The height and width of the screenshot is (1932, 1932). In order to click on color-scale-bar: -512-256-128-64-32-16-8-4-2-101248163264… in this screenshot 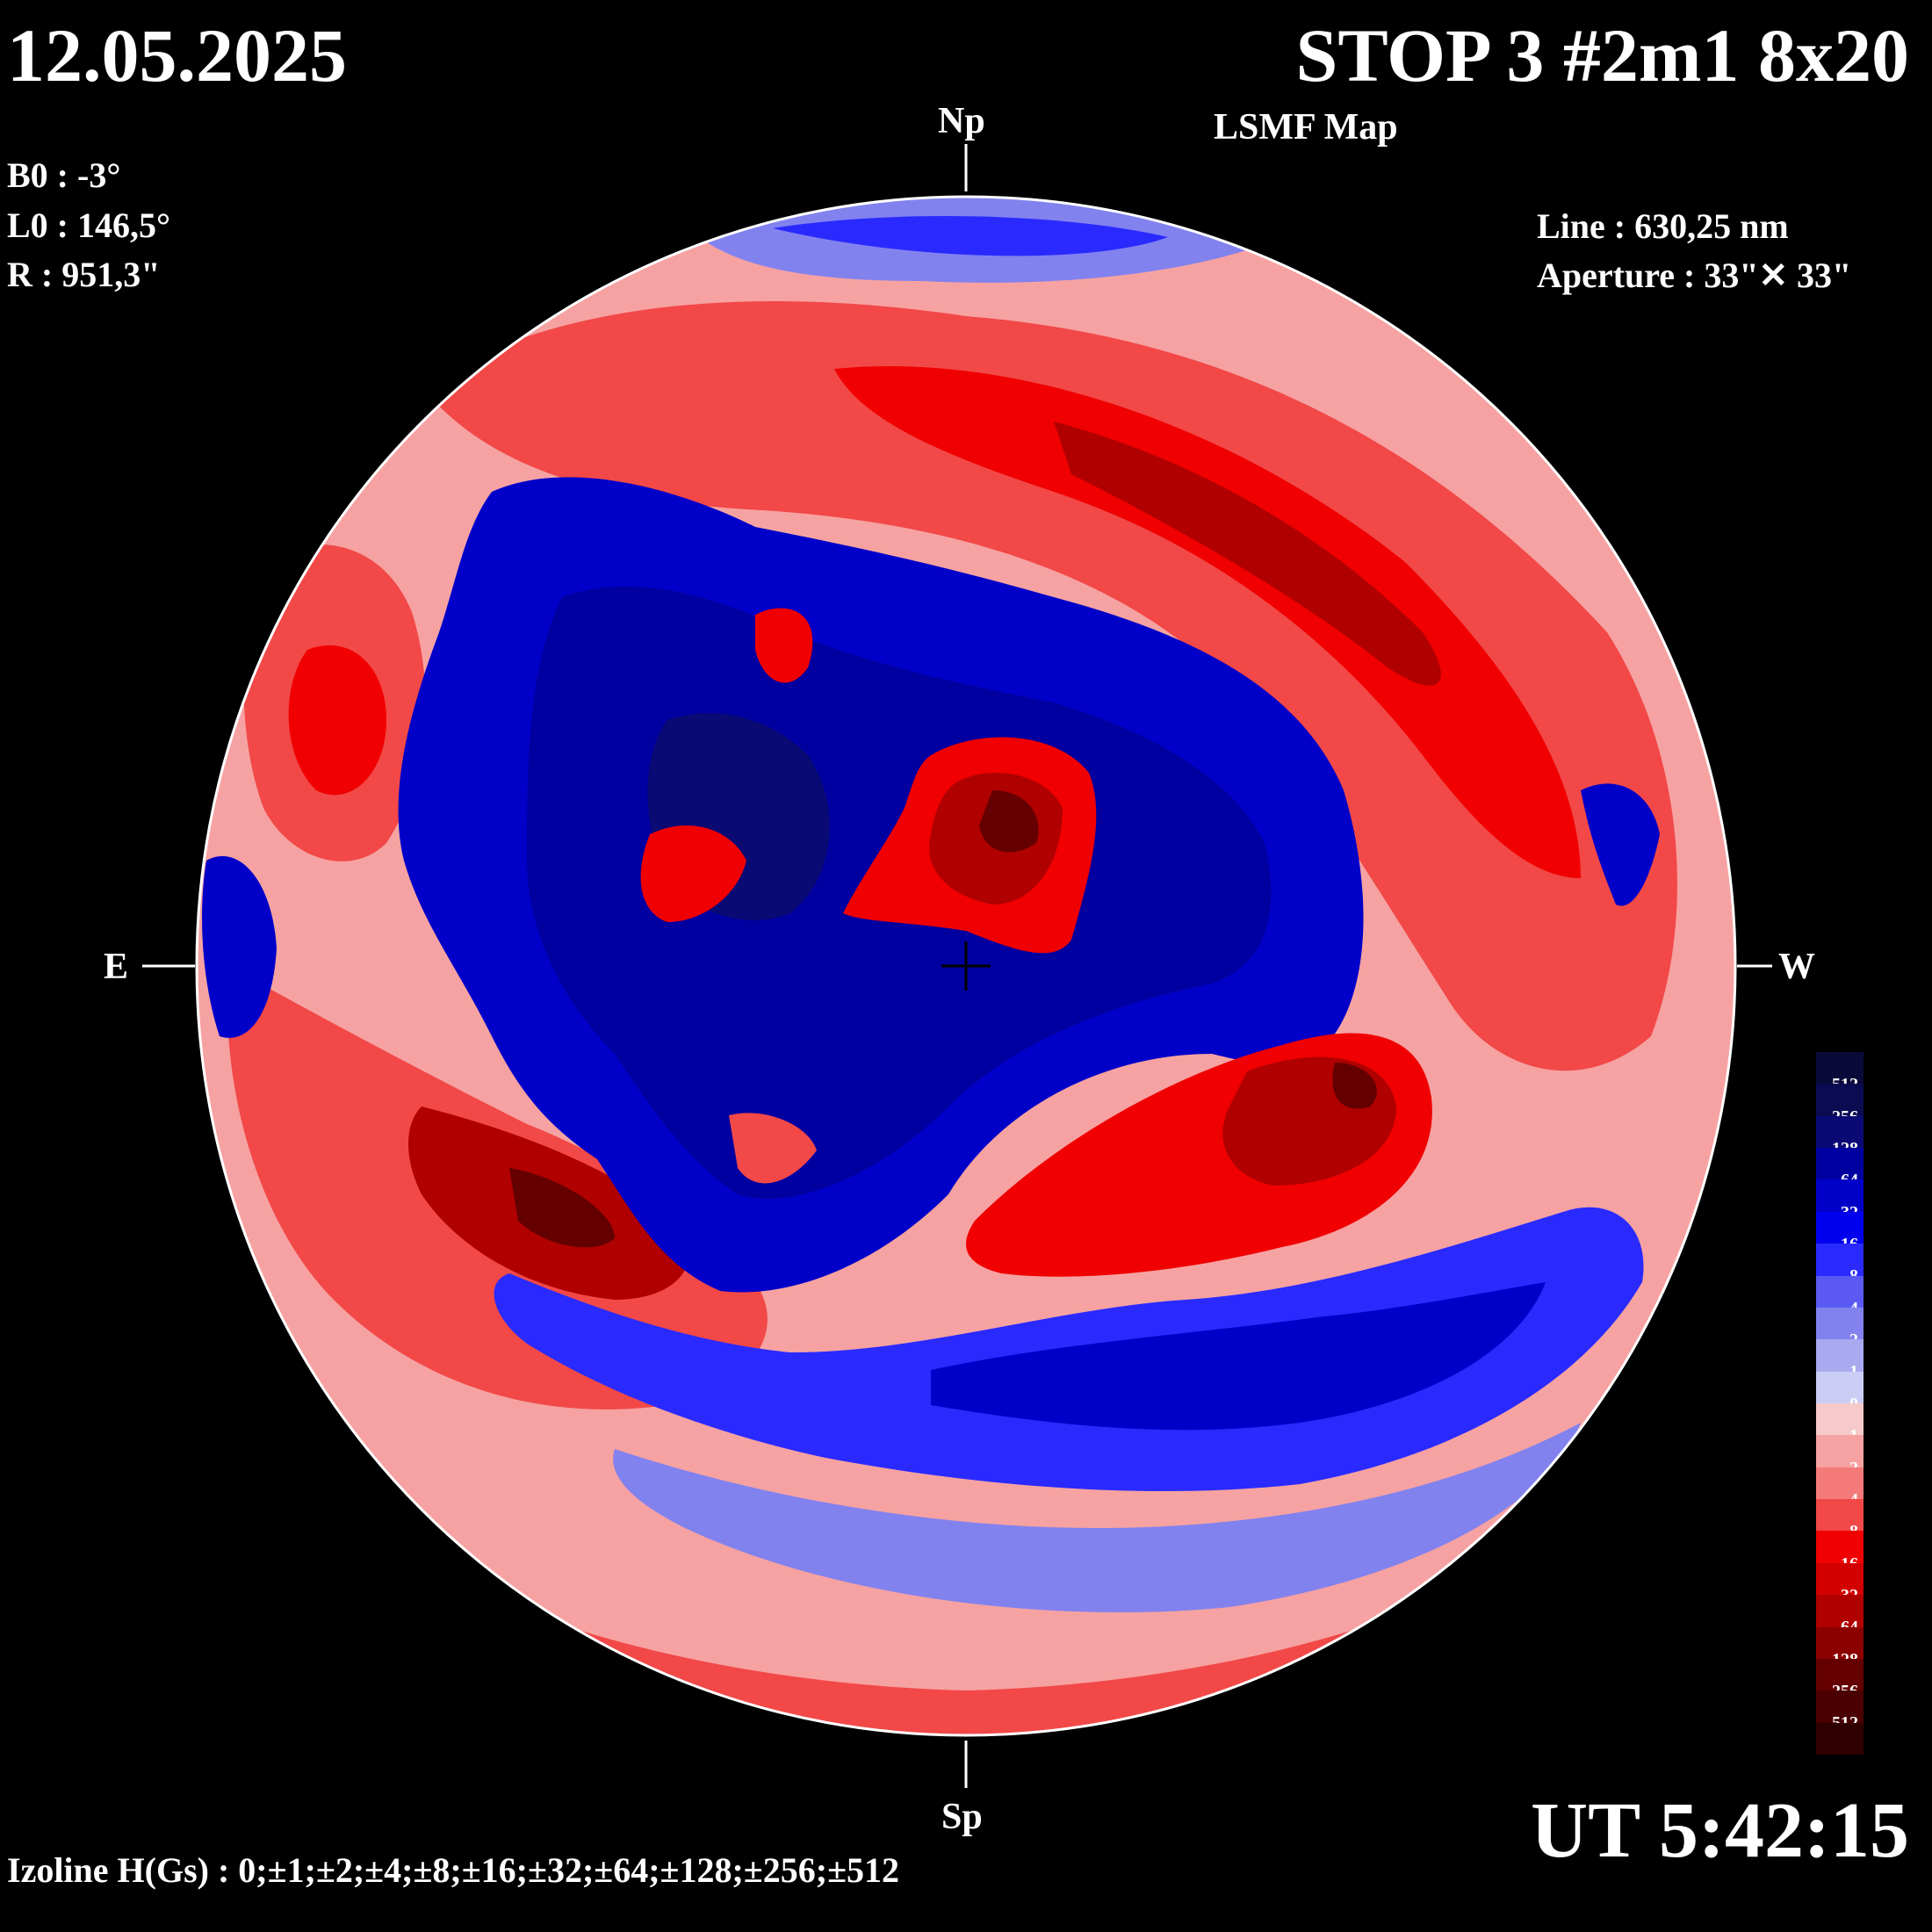, I will do `click(1840, 1403)`.